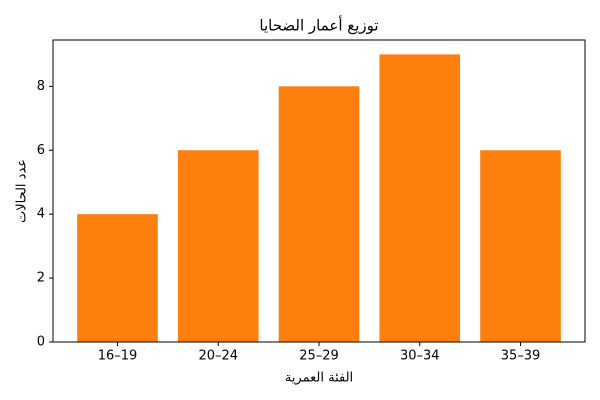 This screenshot has width=600, height=400. I want to click on y-tick-label: 8, so click(41, 86).